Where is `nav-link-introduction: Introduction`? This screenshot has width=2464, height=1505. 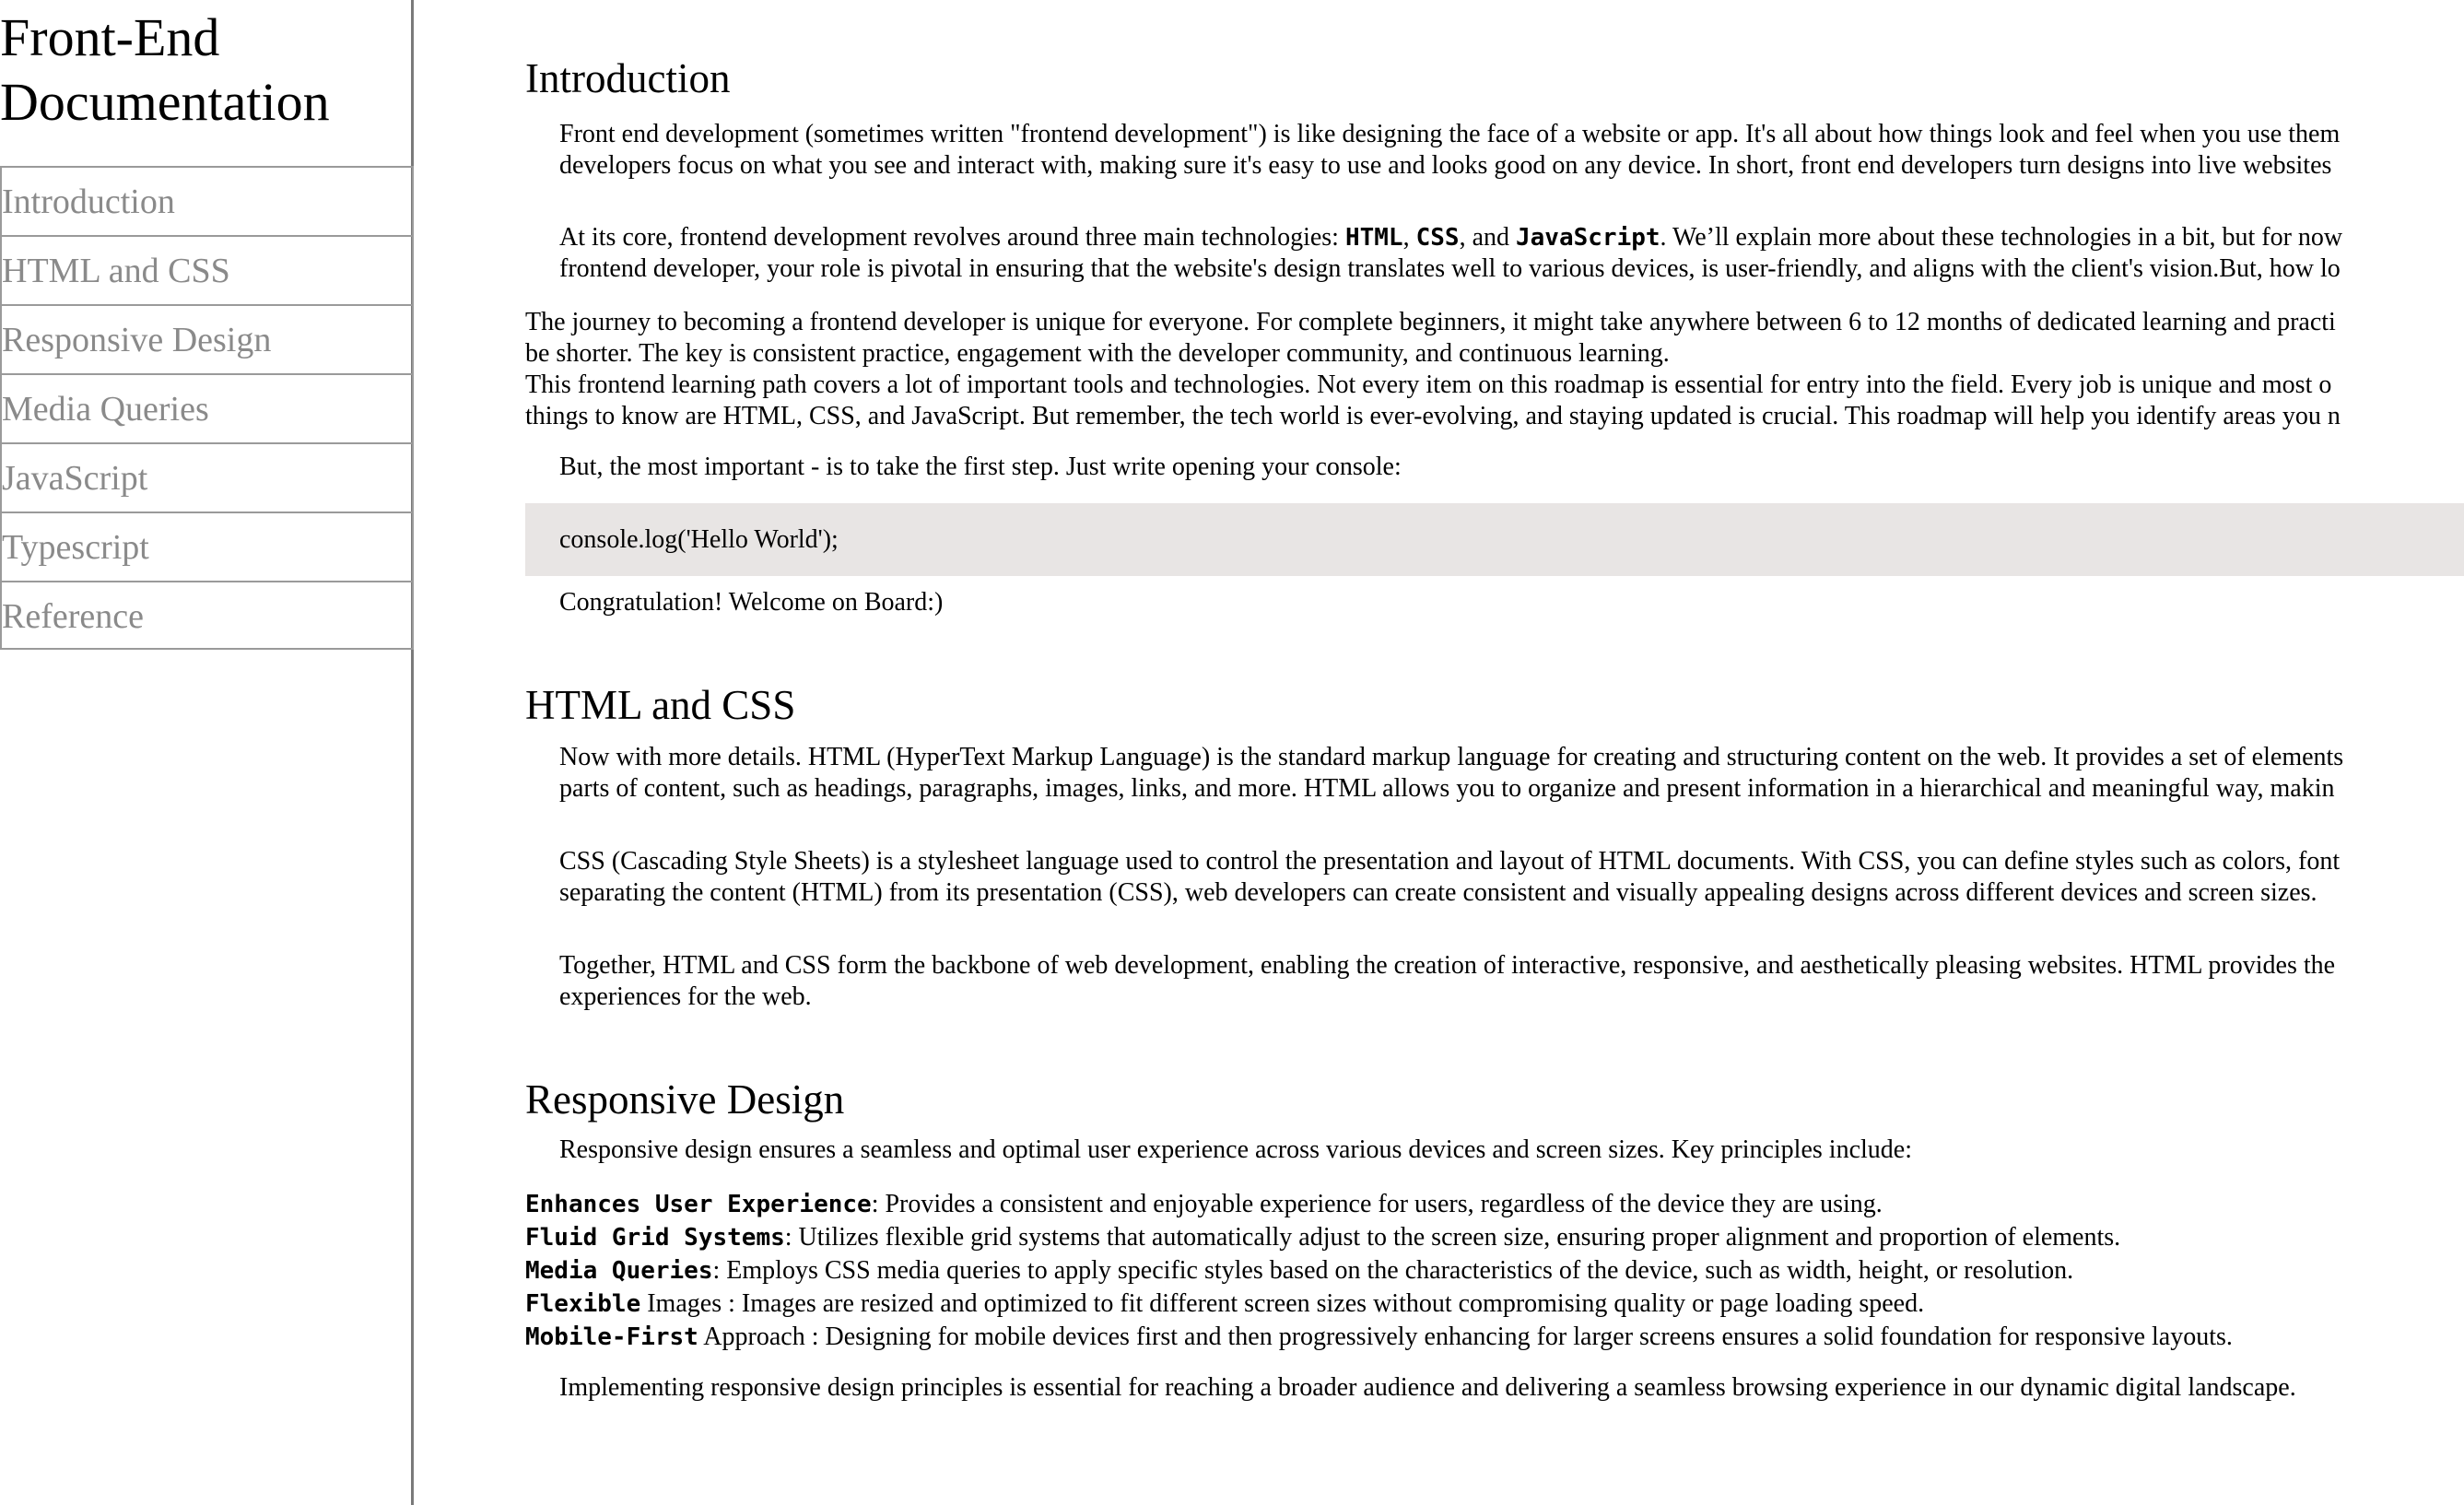 nav-link-introduction: Introduction is located at coordinates (207, 200).